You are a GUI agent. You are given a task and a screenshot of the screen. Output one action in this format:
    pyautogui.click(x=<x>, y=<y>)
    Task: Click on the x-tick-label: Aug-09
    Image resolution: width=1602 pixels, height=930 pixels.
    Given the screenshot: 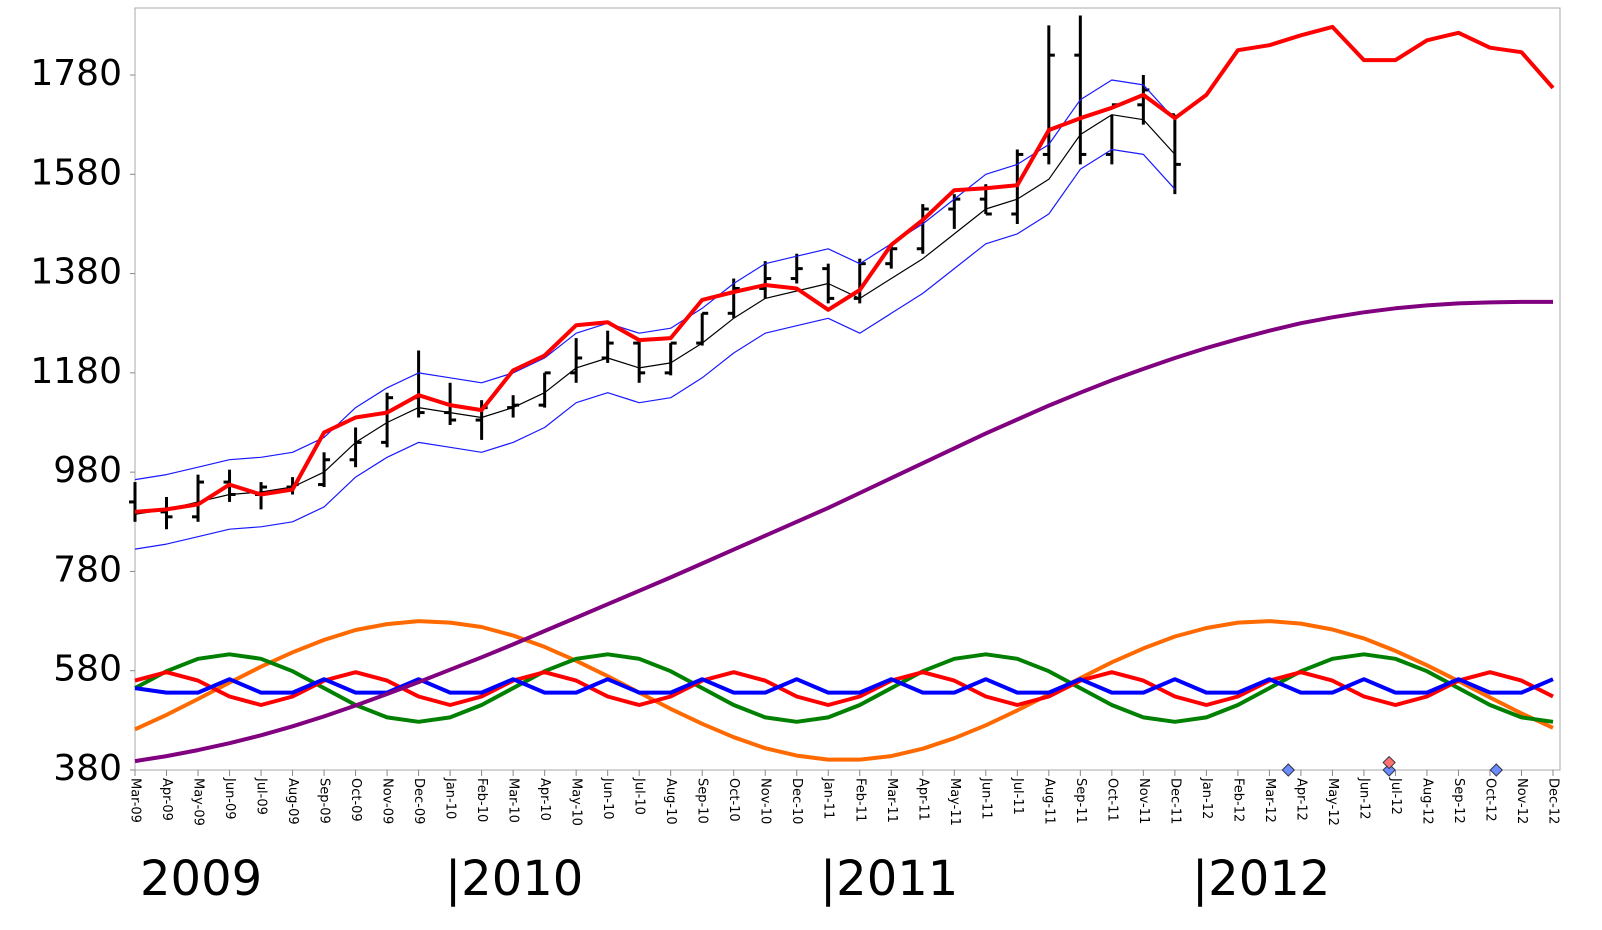 What is the action you would take?
    pyautogui.click(x=292, y=801)
    